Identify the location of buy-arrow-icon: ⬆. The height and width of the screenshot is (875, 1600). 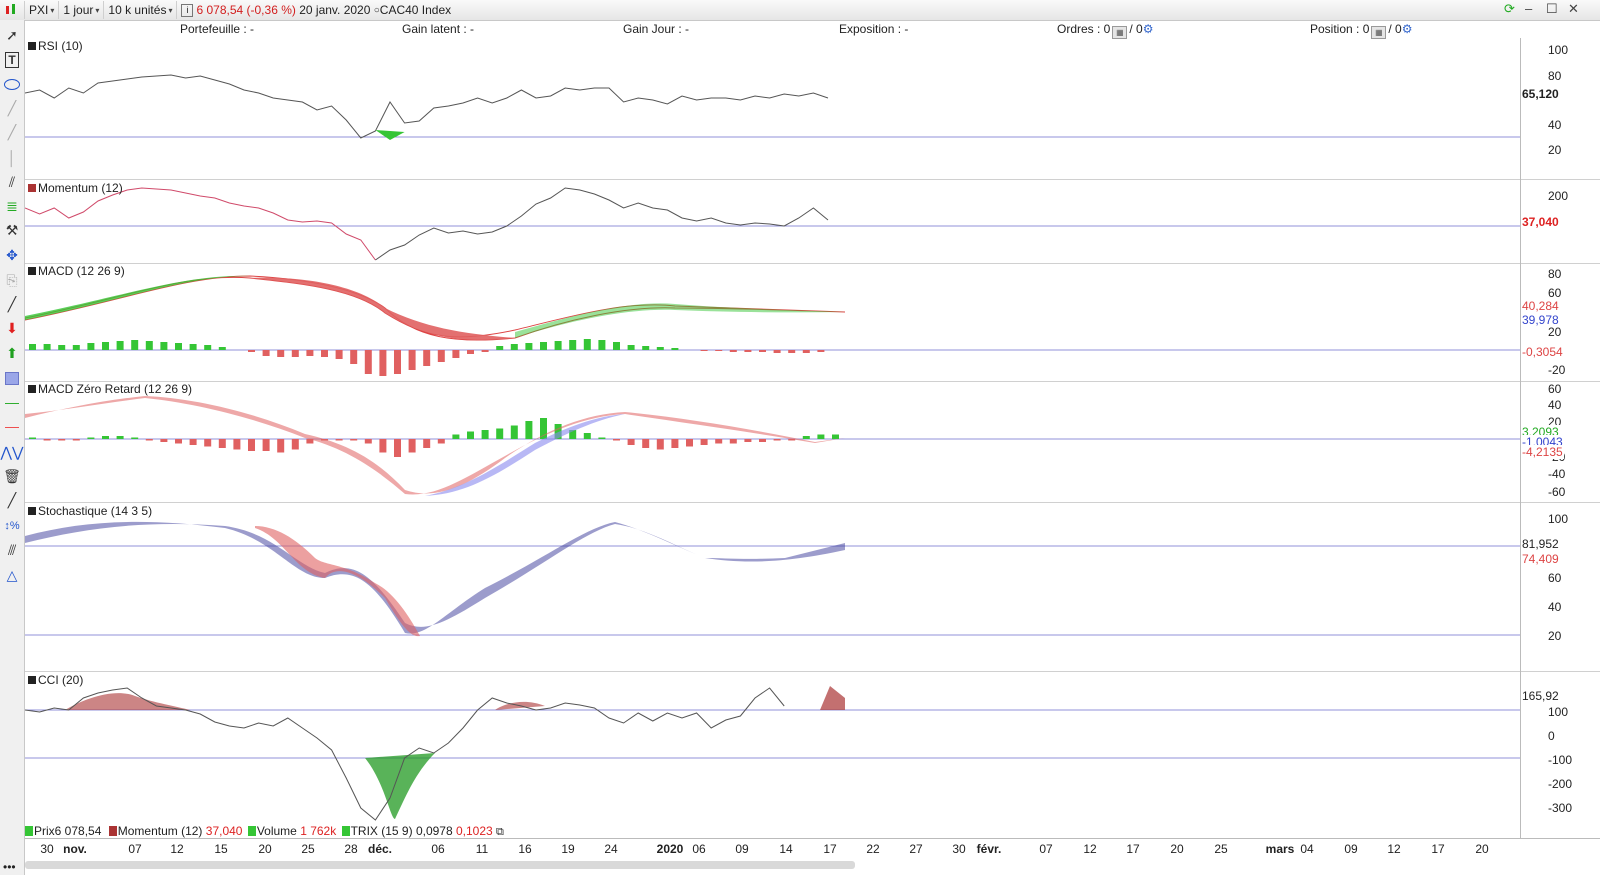
(12, 352).